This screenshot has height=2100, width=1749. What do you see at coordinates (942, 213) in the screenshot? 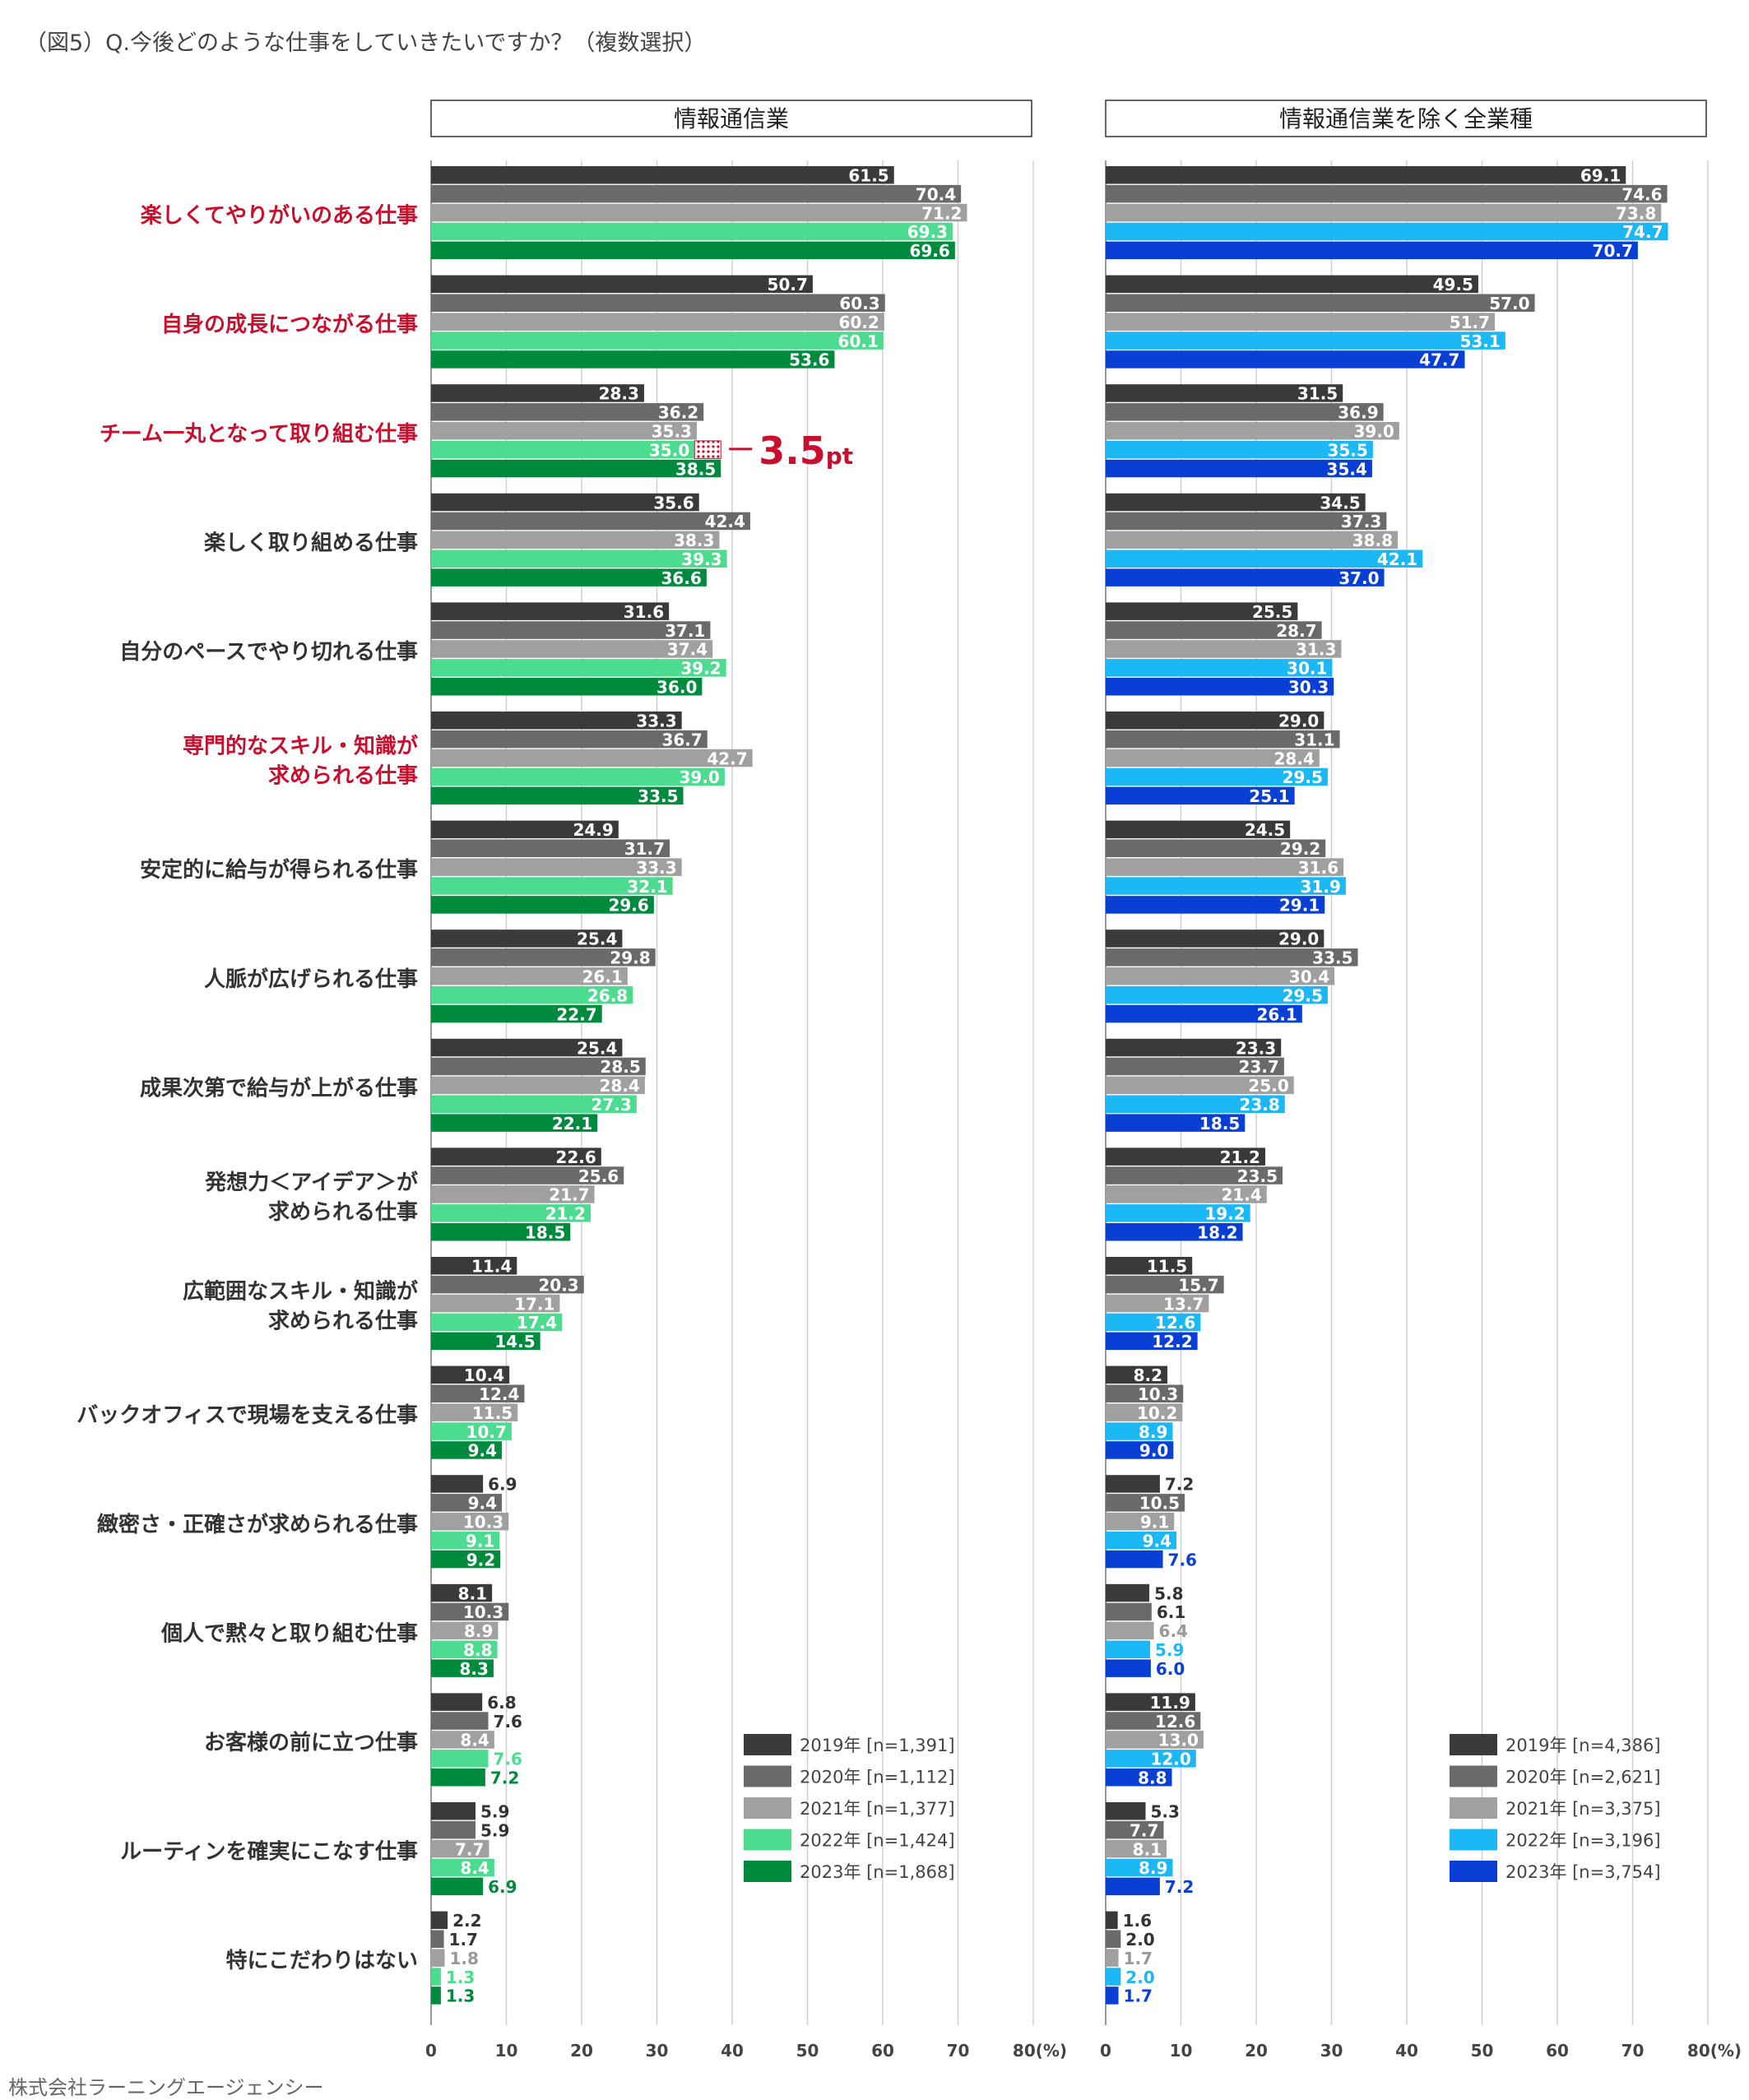
I see `data-label: 71.2` at bounding box center [942, 213].